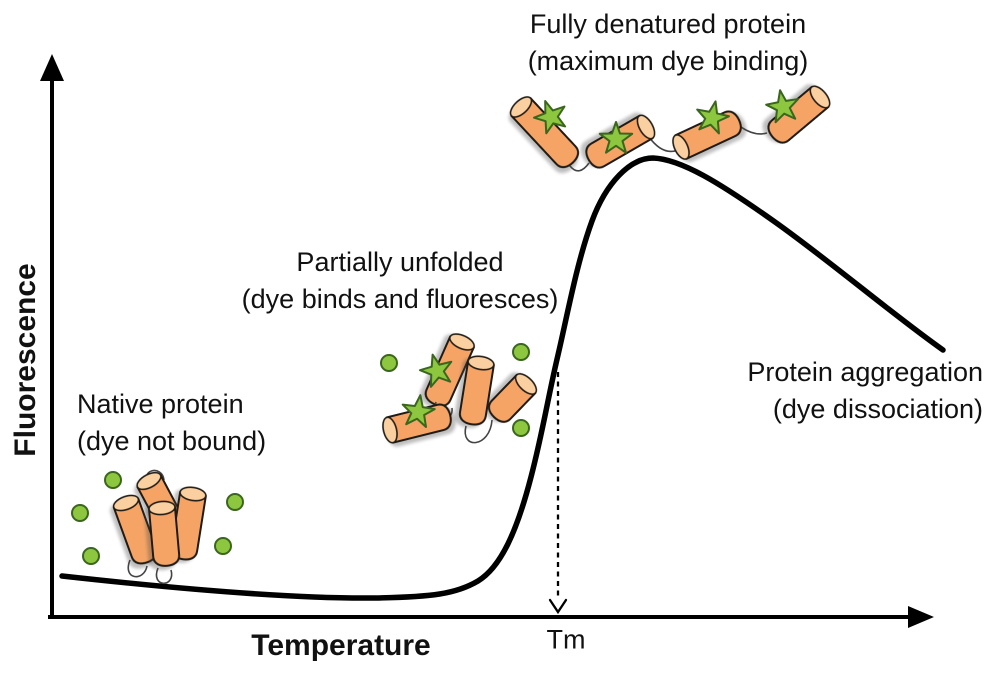 The height and width of the screenshot is (673, 990). What do you see at coordinates (160, 404) in the screenshot?
I see `annotation-line: Native protein` at bounding box center [160, 404].